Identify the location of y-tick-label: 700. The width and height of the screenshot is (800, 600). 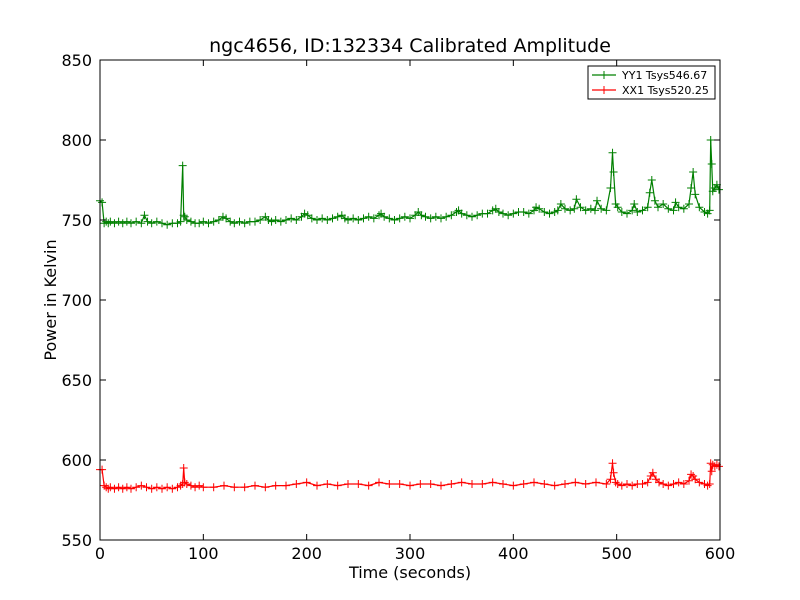
(76, 300).